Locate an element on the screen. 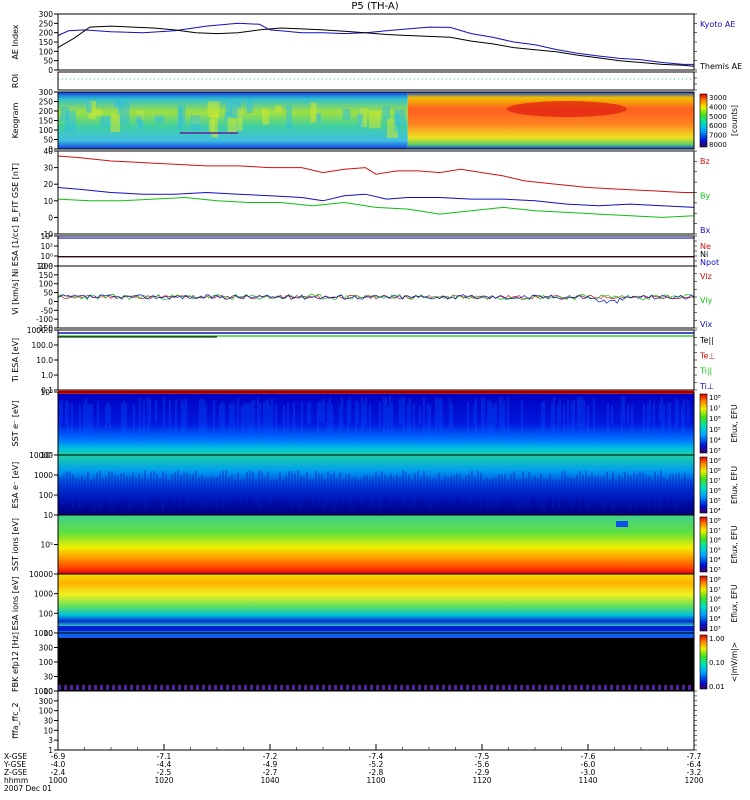  velocity-ytick-label: -50 is located at coordinates (47, 310).